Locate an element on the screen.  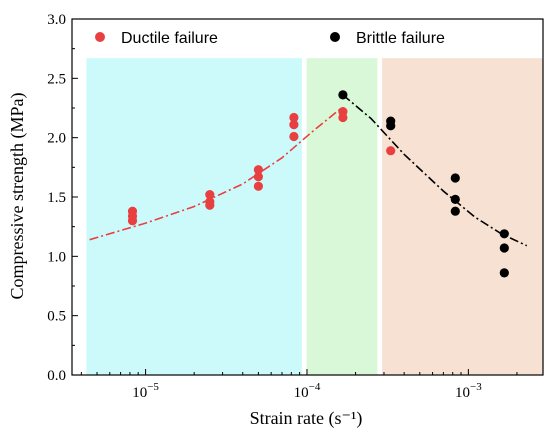
legend-label-brittle: Brittle failure is located at coordinates (400, 38).